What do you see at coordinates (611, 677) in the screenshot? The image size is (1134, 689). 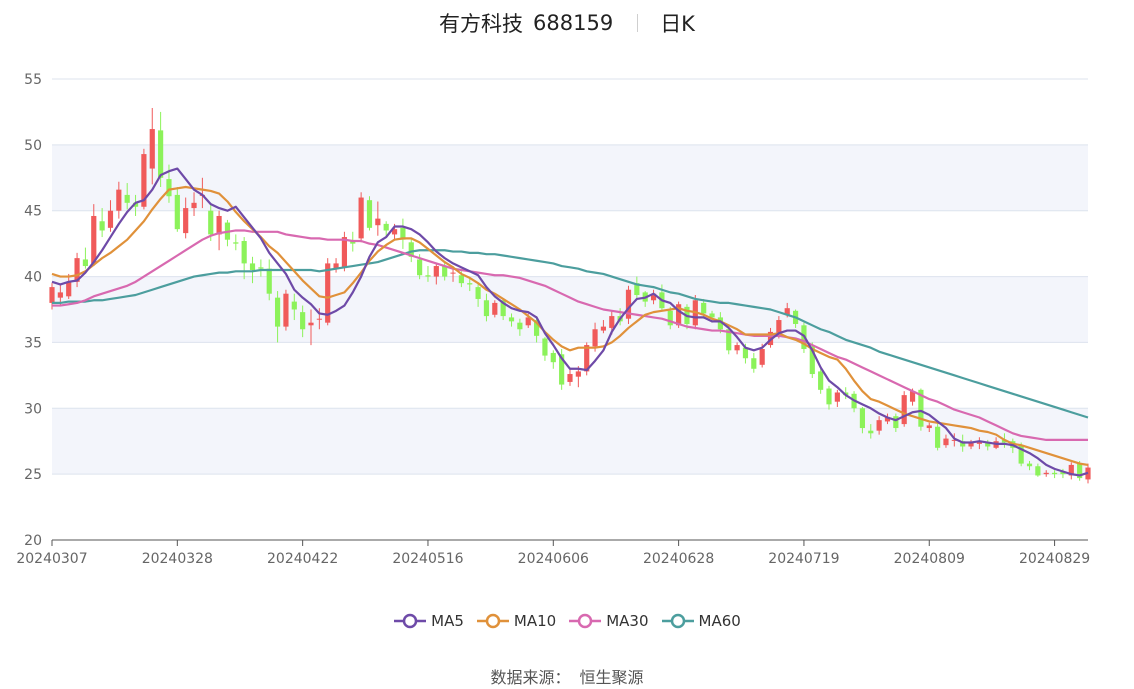 I see `source-value: 恒生聚源` at bounding box center [611, 677].